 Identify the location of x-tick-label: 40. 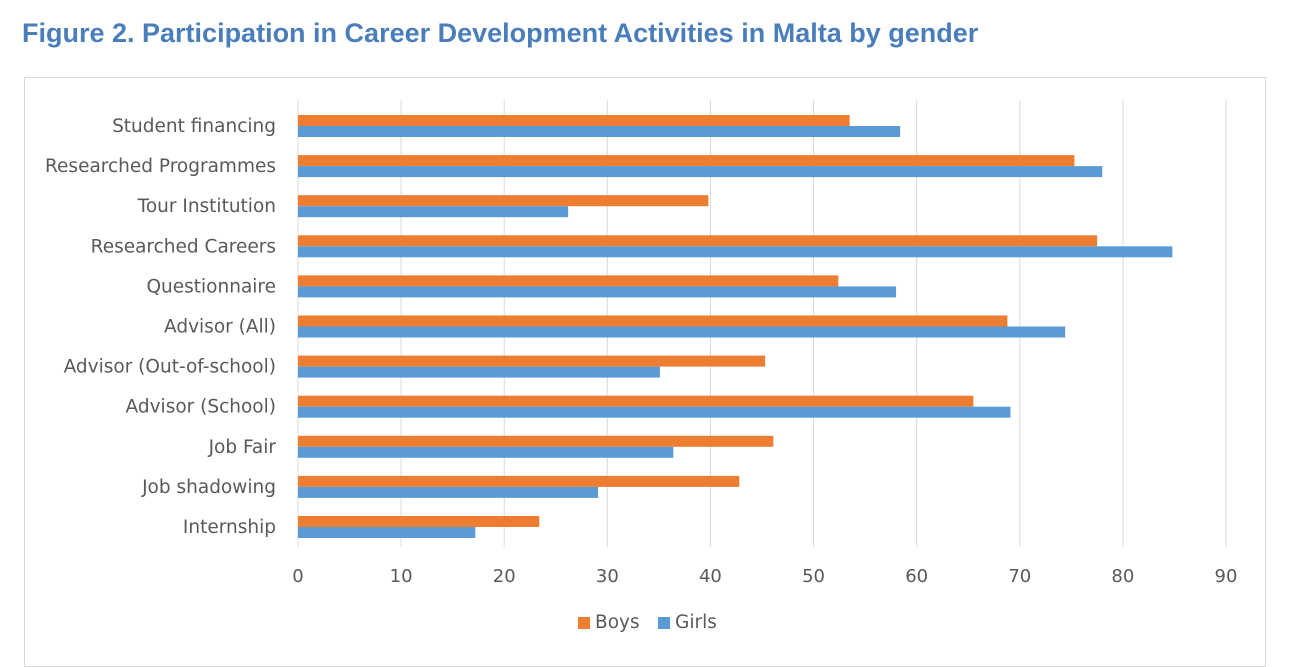
(710, 576).